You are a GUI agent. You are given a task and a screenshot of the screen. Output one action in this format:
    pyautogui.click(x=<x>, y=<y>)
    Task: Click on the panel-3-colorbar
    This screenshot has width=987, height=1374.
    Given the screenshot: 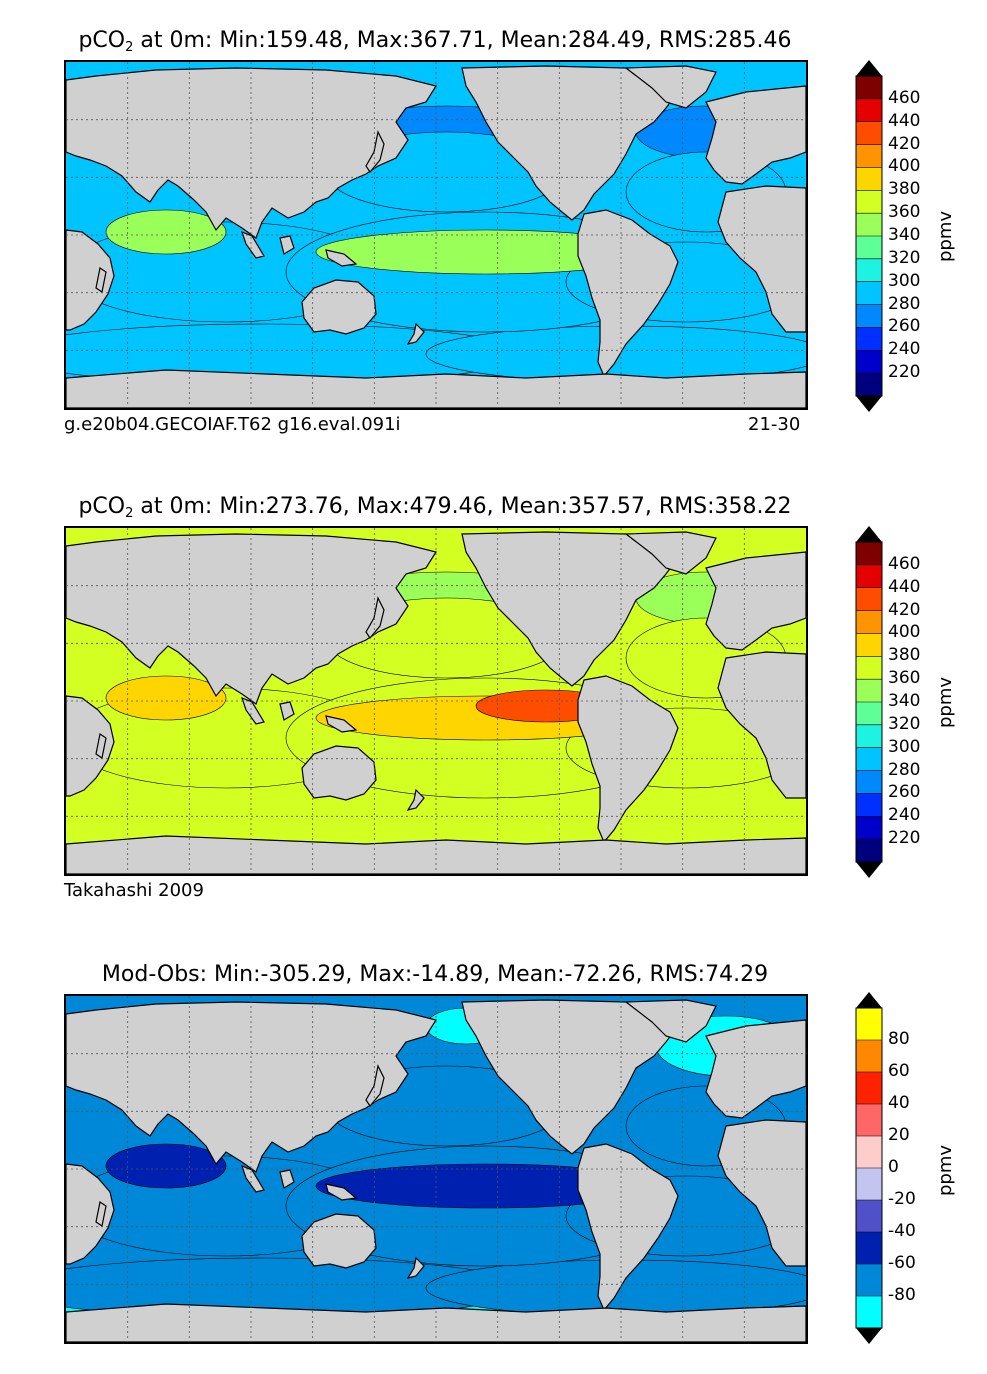 What is the action you would take?
    pyautogui.click(x=869, y=1170)
    